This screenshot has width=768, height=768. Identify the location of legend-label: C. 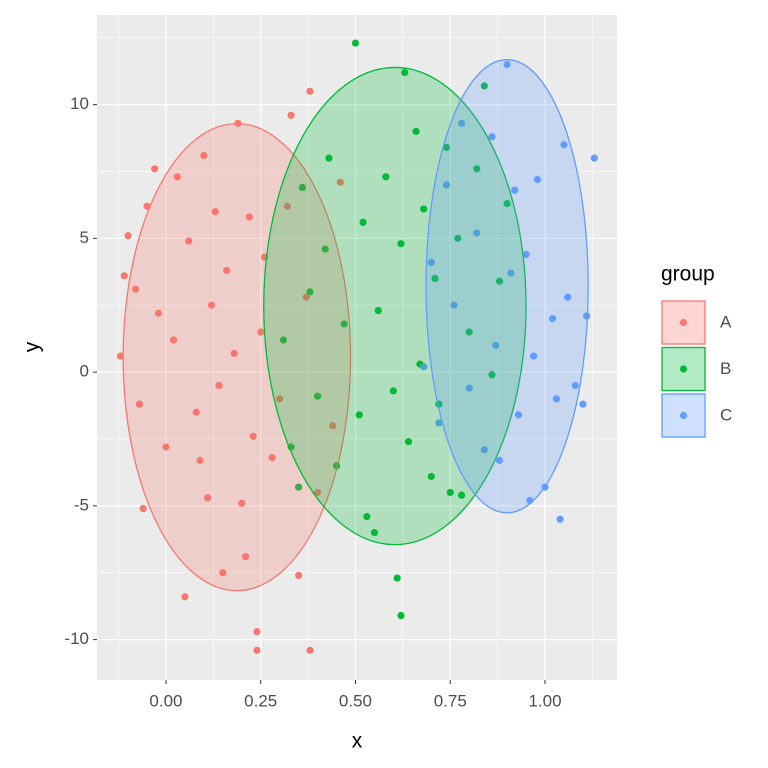
(726, 414).